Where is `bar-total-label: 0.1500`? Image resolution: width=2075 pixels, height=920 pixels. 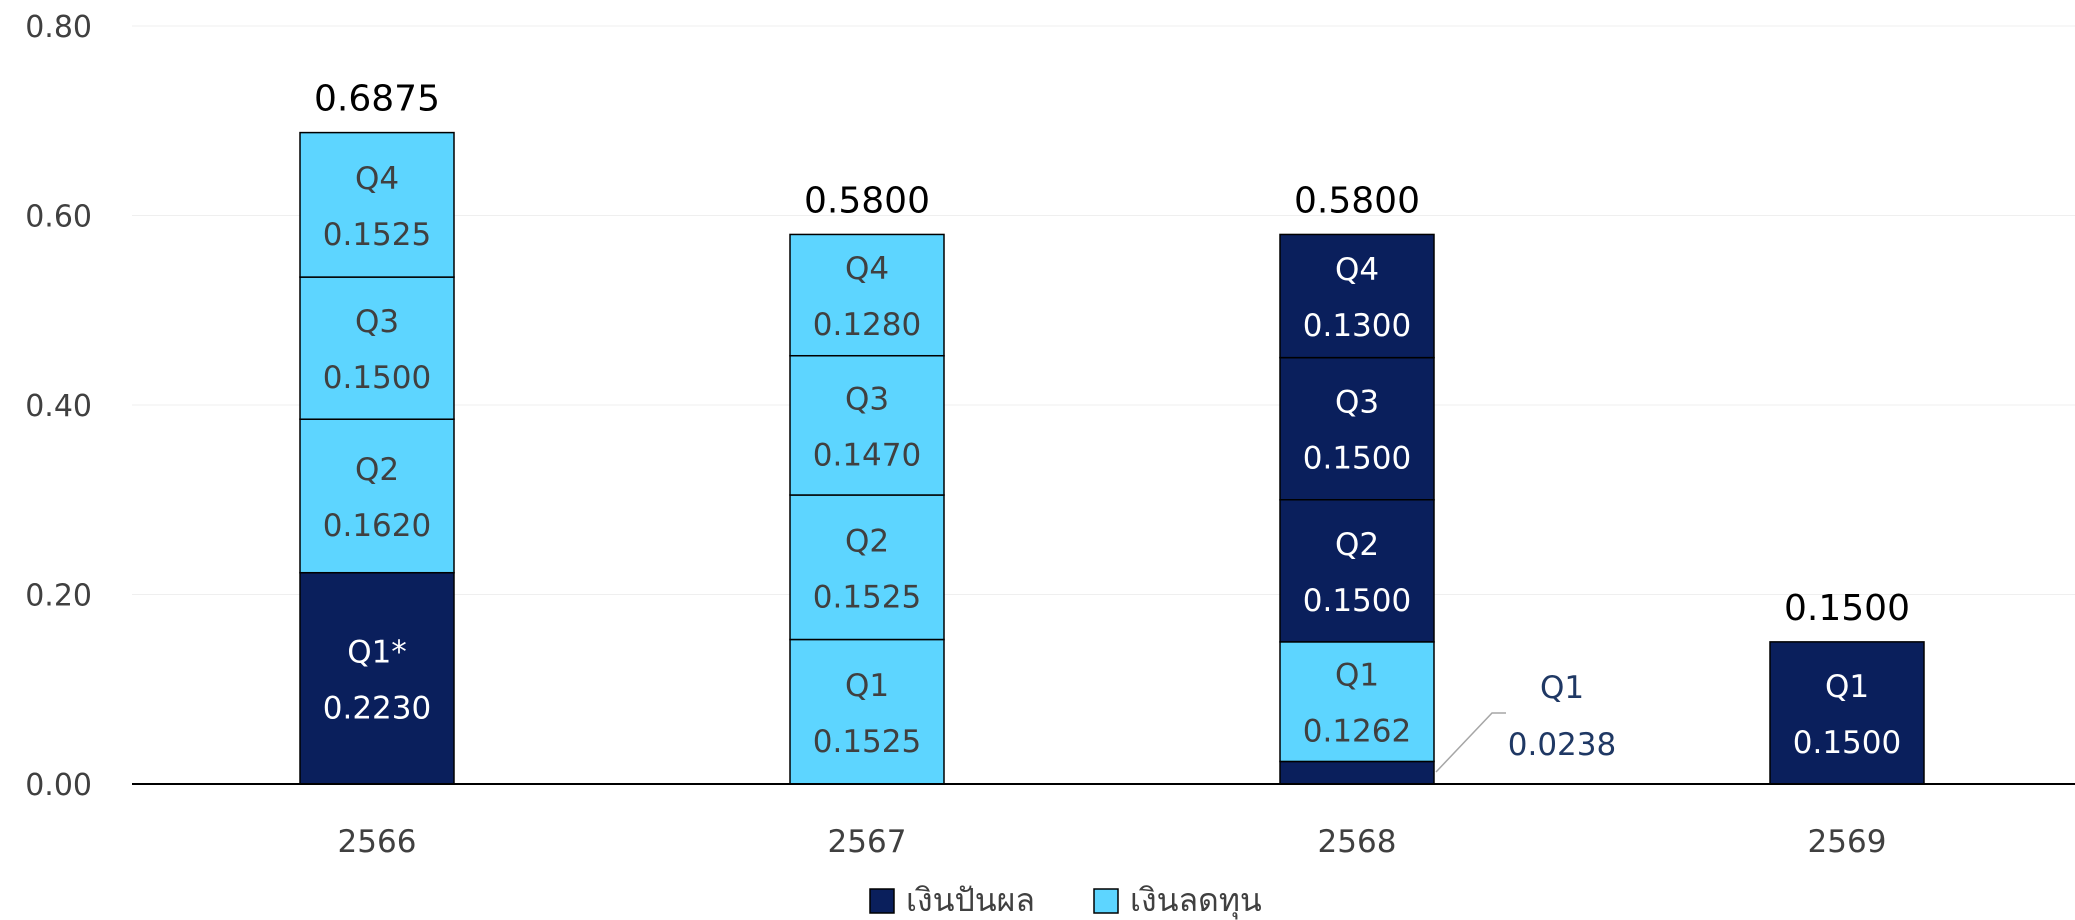 bar-total-label: 0.1500 is located at coordinates (1847, 608).